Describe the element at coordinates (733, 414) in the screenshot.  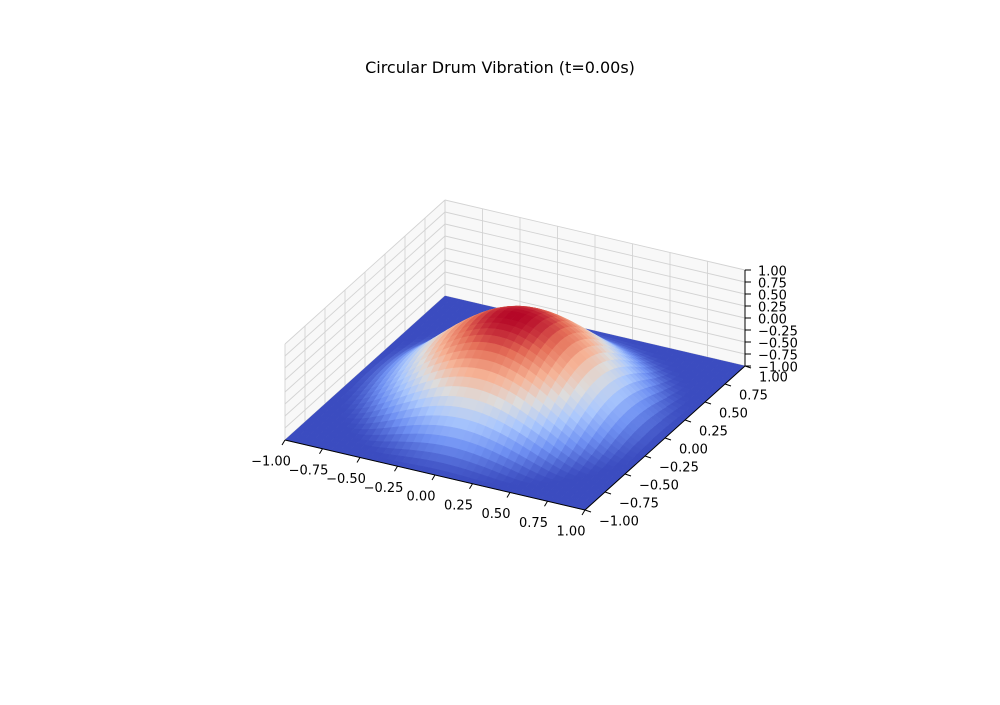
I see `y-tick-label: 0.50` at that location.